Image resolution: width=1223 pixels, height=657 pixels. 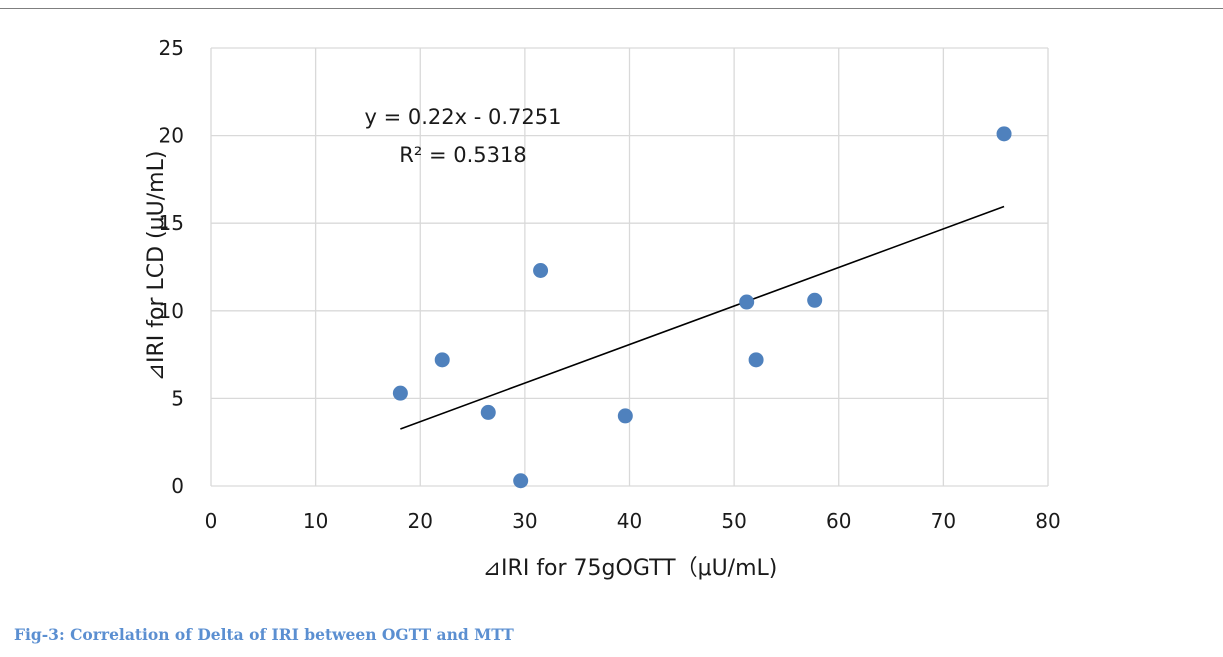 I want to click on y-axis-ticks: 0 5 10 15 20 25, so click(x=171, y=267).